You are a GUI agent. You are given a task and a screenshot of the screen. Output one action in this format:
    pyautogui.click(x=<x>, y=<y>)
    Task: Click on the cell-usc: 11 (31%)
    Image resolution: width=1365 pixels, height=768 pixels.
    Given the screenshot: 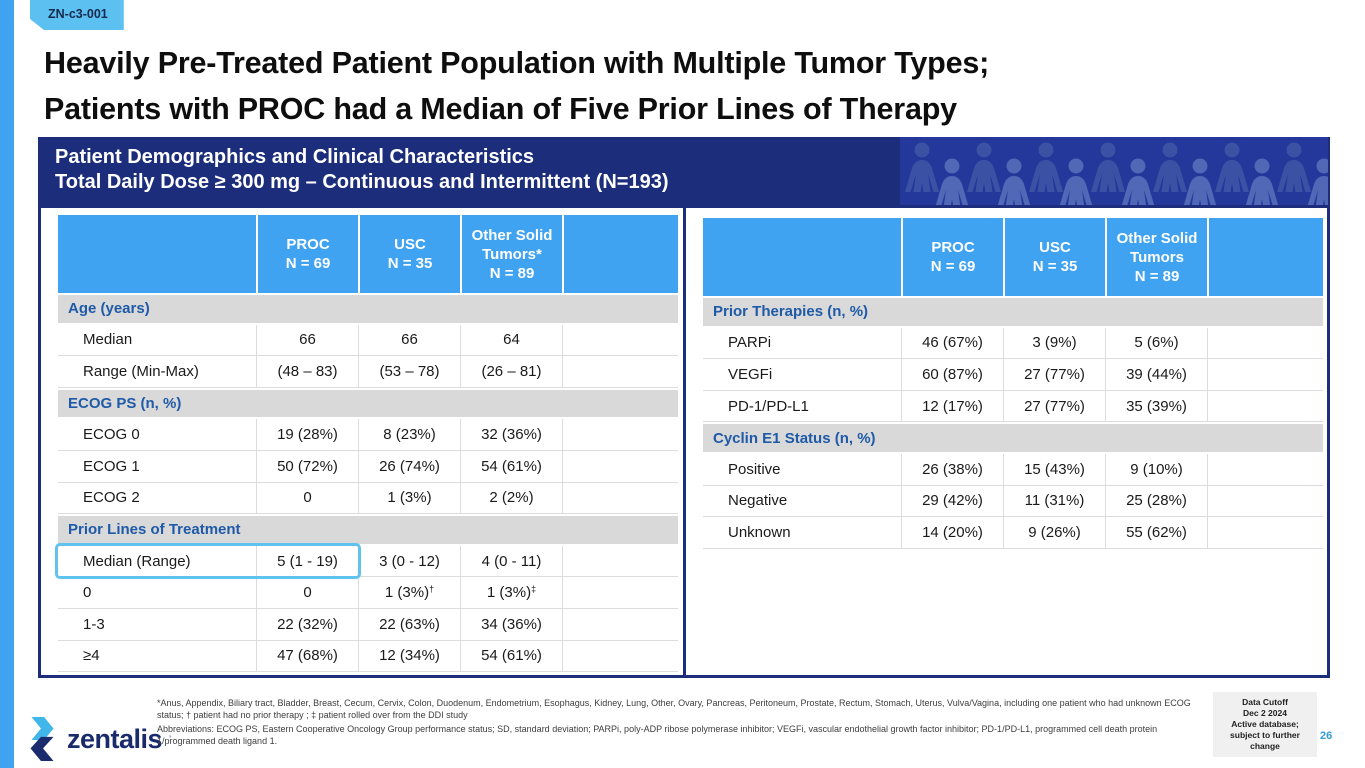 What is the action you would take?
    pyautogui.click(x=1054, y=501)
    